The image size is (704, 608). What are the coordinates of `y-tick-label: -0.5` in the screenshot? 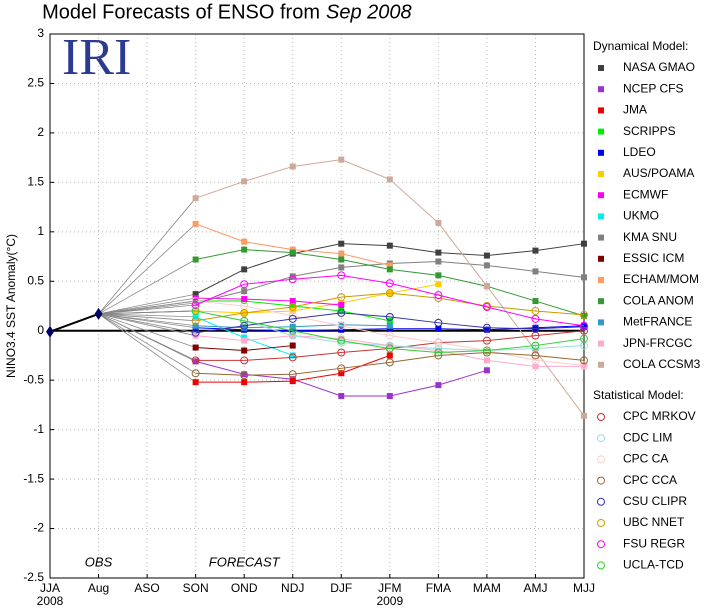 It's located at (33, 379).